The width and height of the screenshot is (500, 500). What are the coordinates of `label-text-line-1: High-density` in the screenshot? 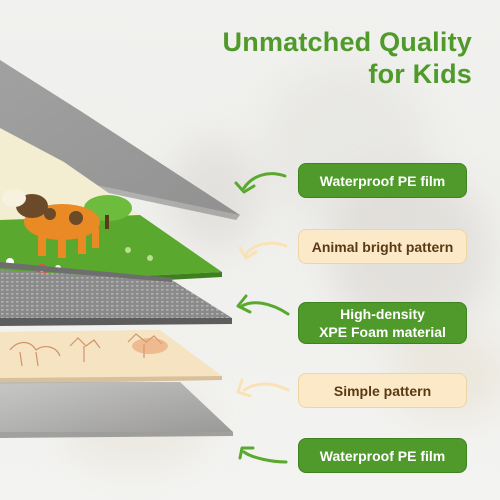 It's located at (382, 314).